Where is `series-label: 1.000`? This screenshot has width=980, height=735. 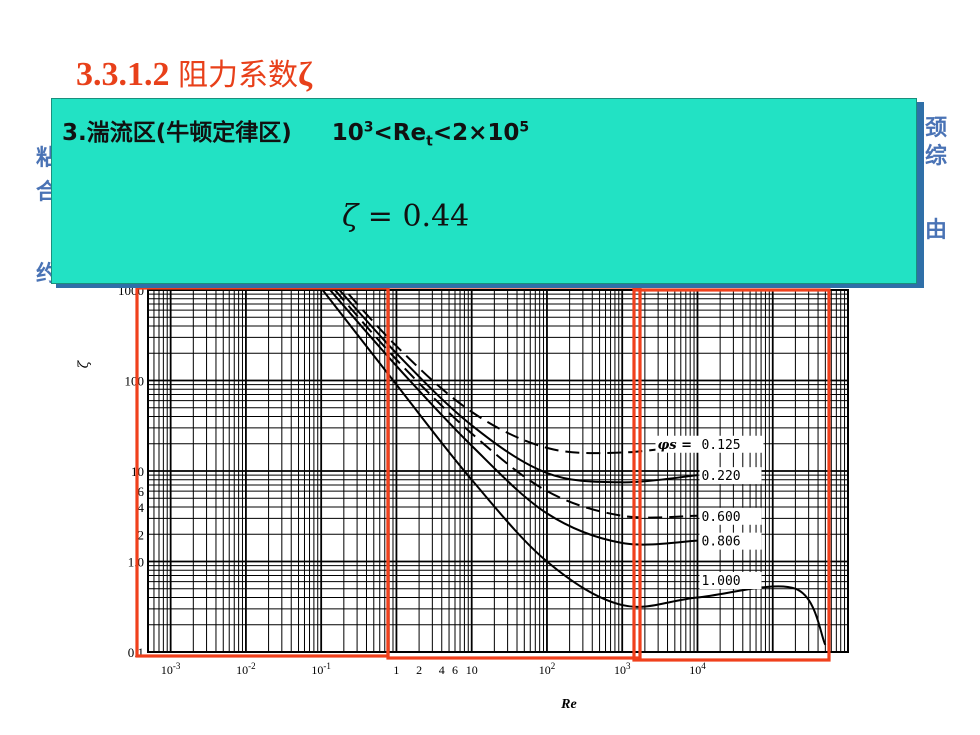
series-label: 1.000 is located at coordinates (720, 581).